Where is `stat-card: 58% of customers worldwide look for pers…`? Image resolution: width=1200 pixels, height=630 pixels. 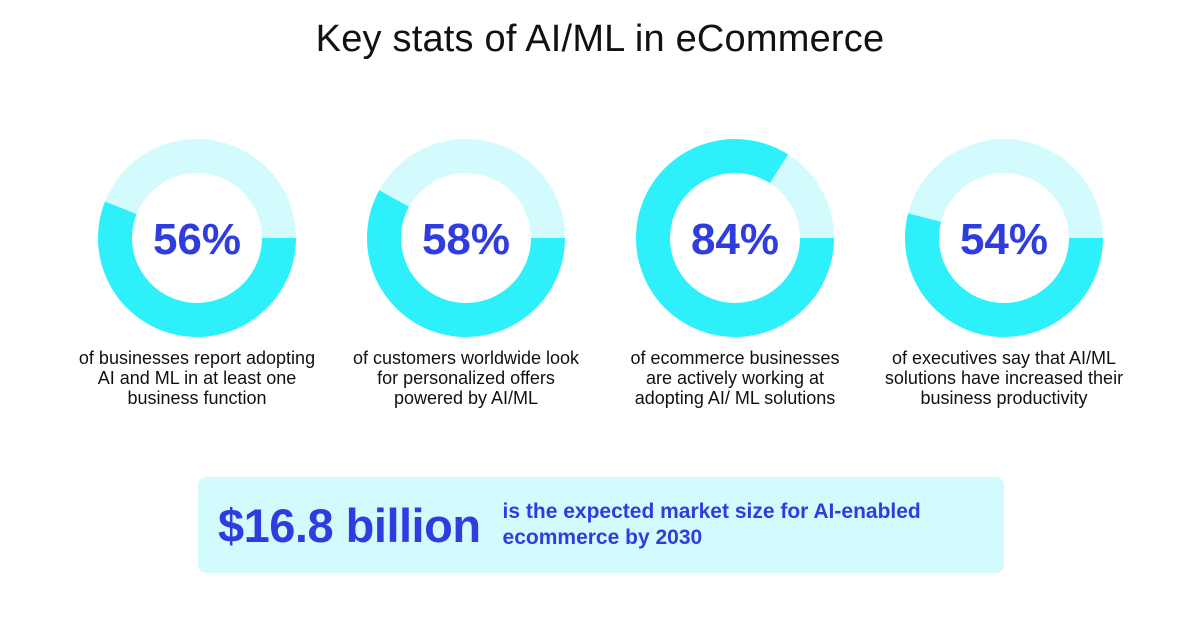
stat-card: 58% of customers worldwide look for pers… is located at coordinates (466, 273).